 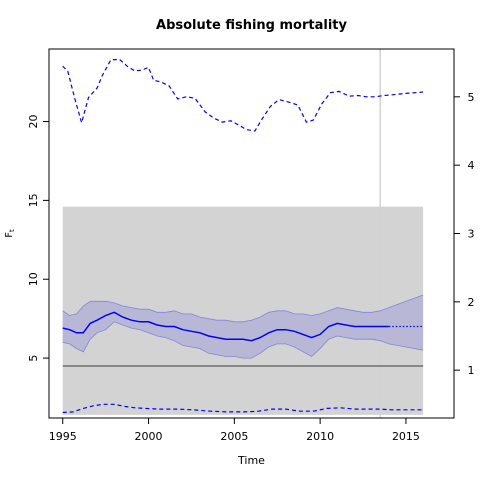 I want to click on x-tick-label: 2000, so click(x=149, y=436).